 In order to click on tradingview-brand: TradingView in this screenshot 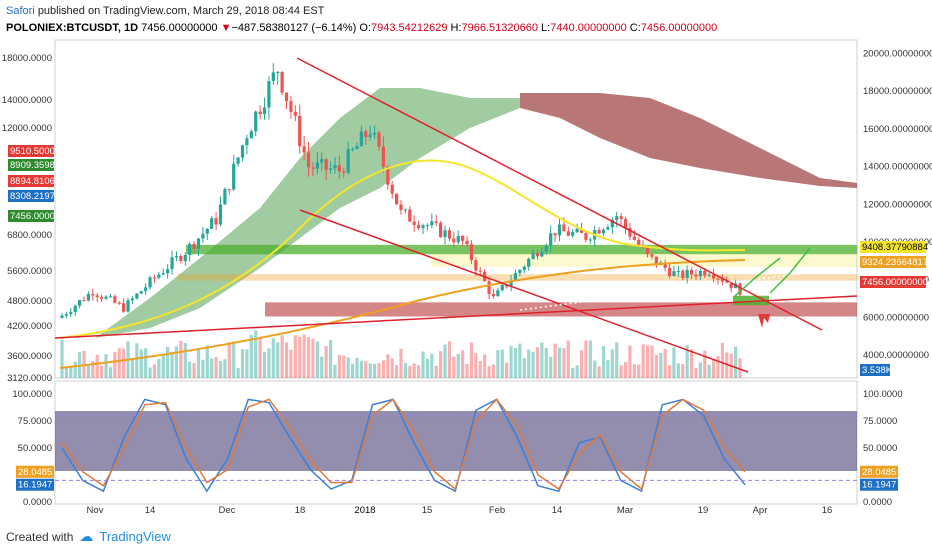, I will do `click(135, 536)`.